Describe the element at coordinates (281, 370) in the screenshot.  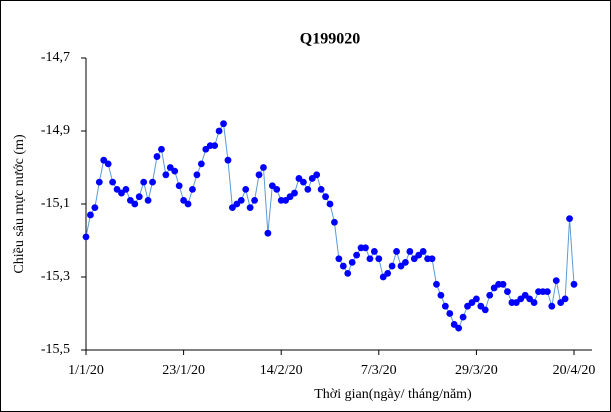
I see `x-tick-label: 14/2/20` at that location.